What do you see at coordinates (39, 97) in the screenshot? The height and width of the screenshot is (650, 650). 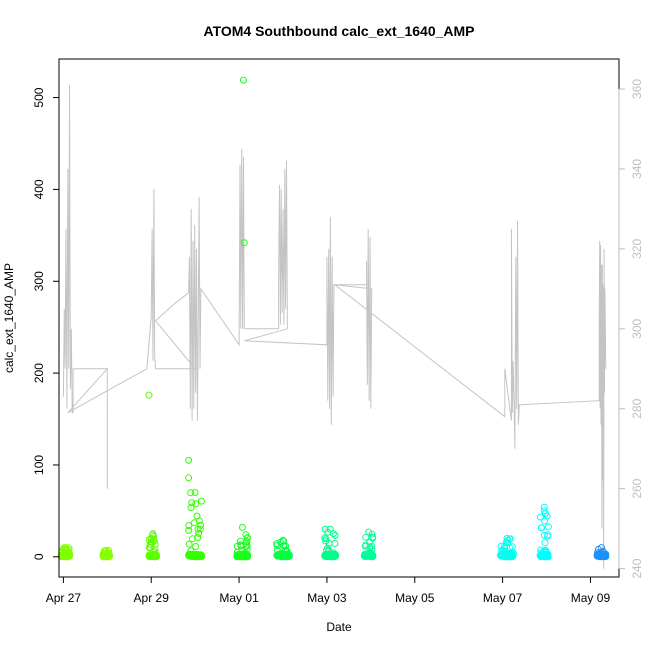 I see `y-tick-label: 500` at bounding box center [39, 97].